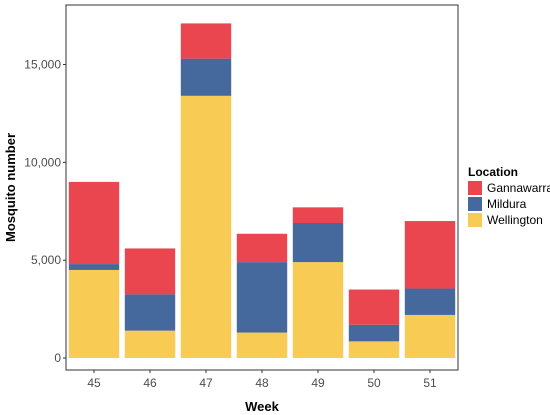 The height and width of the screenshot is (415, 550). I want to click on legend: Location Gannawarra Mildura Wellington, so click(509, 196).